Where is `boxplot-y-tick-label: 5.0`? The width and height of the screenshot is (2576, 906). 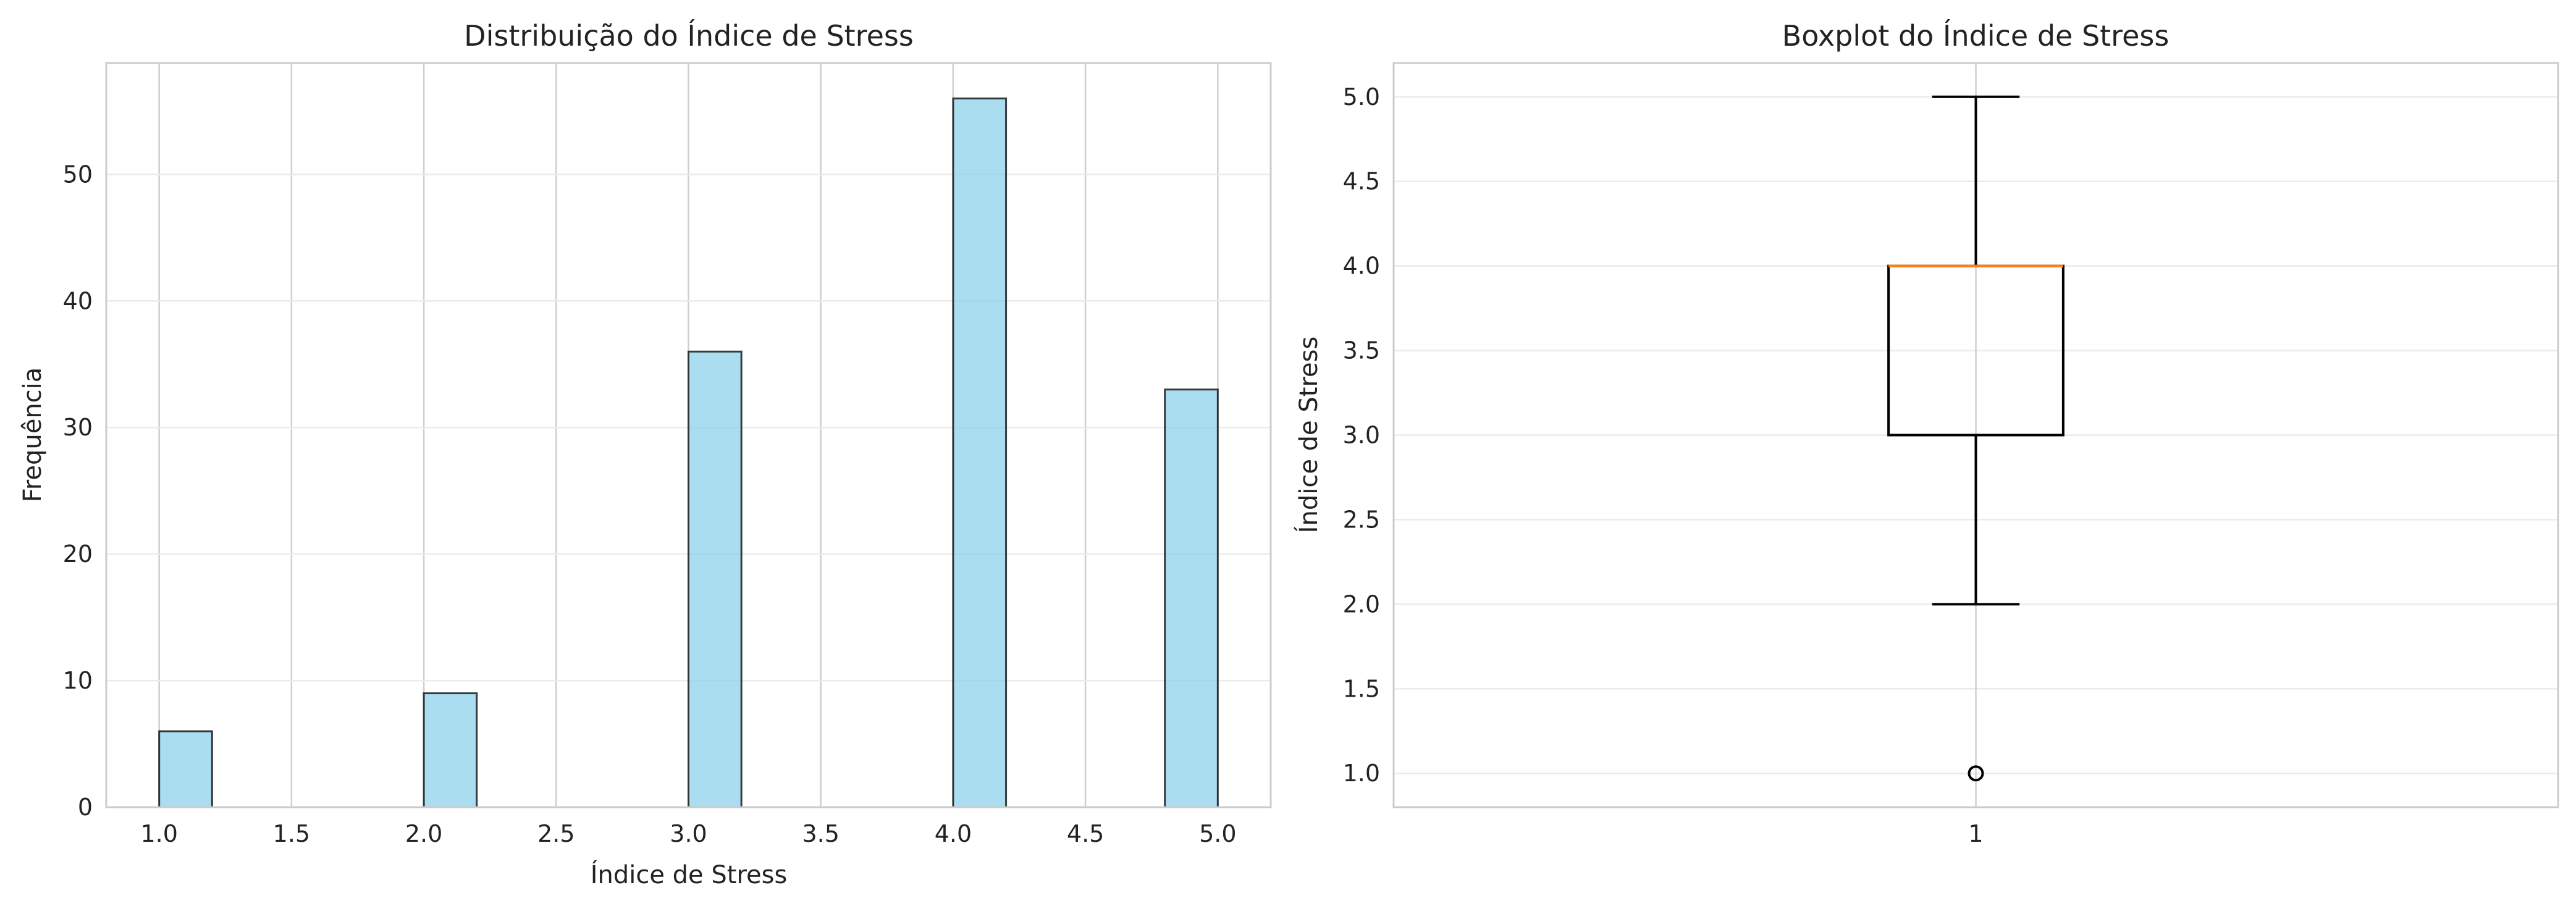 boxplot-y-tick-label: 5.0 is located at coordinates (1361, 97).